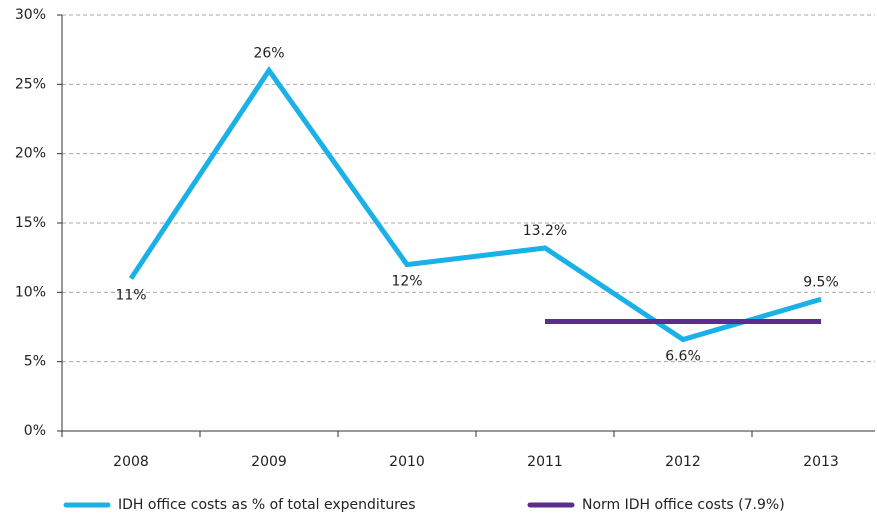 The width and height of the screenshot is (877, 518). Describe the element at coordinates (683, 462) in the screenshot. I see `x-tick-label: 2012` at that location.